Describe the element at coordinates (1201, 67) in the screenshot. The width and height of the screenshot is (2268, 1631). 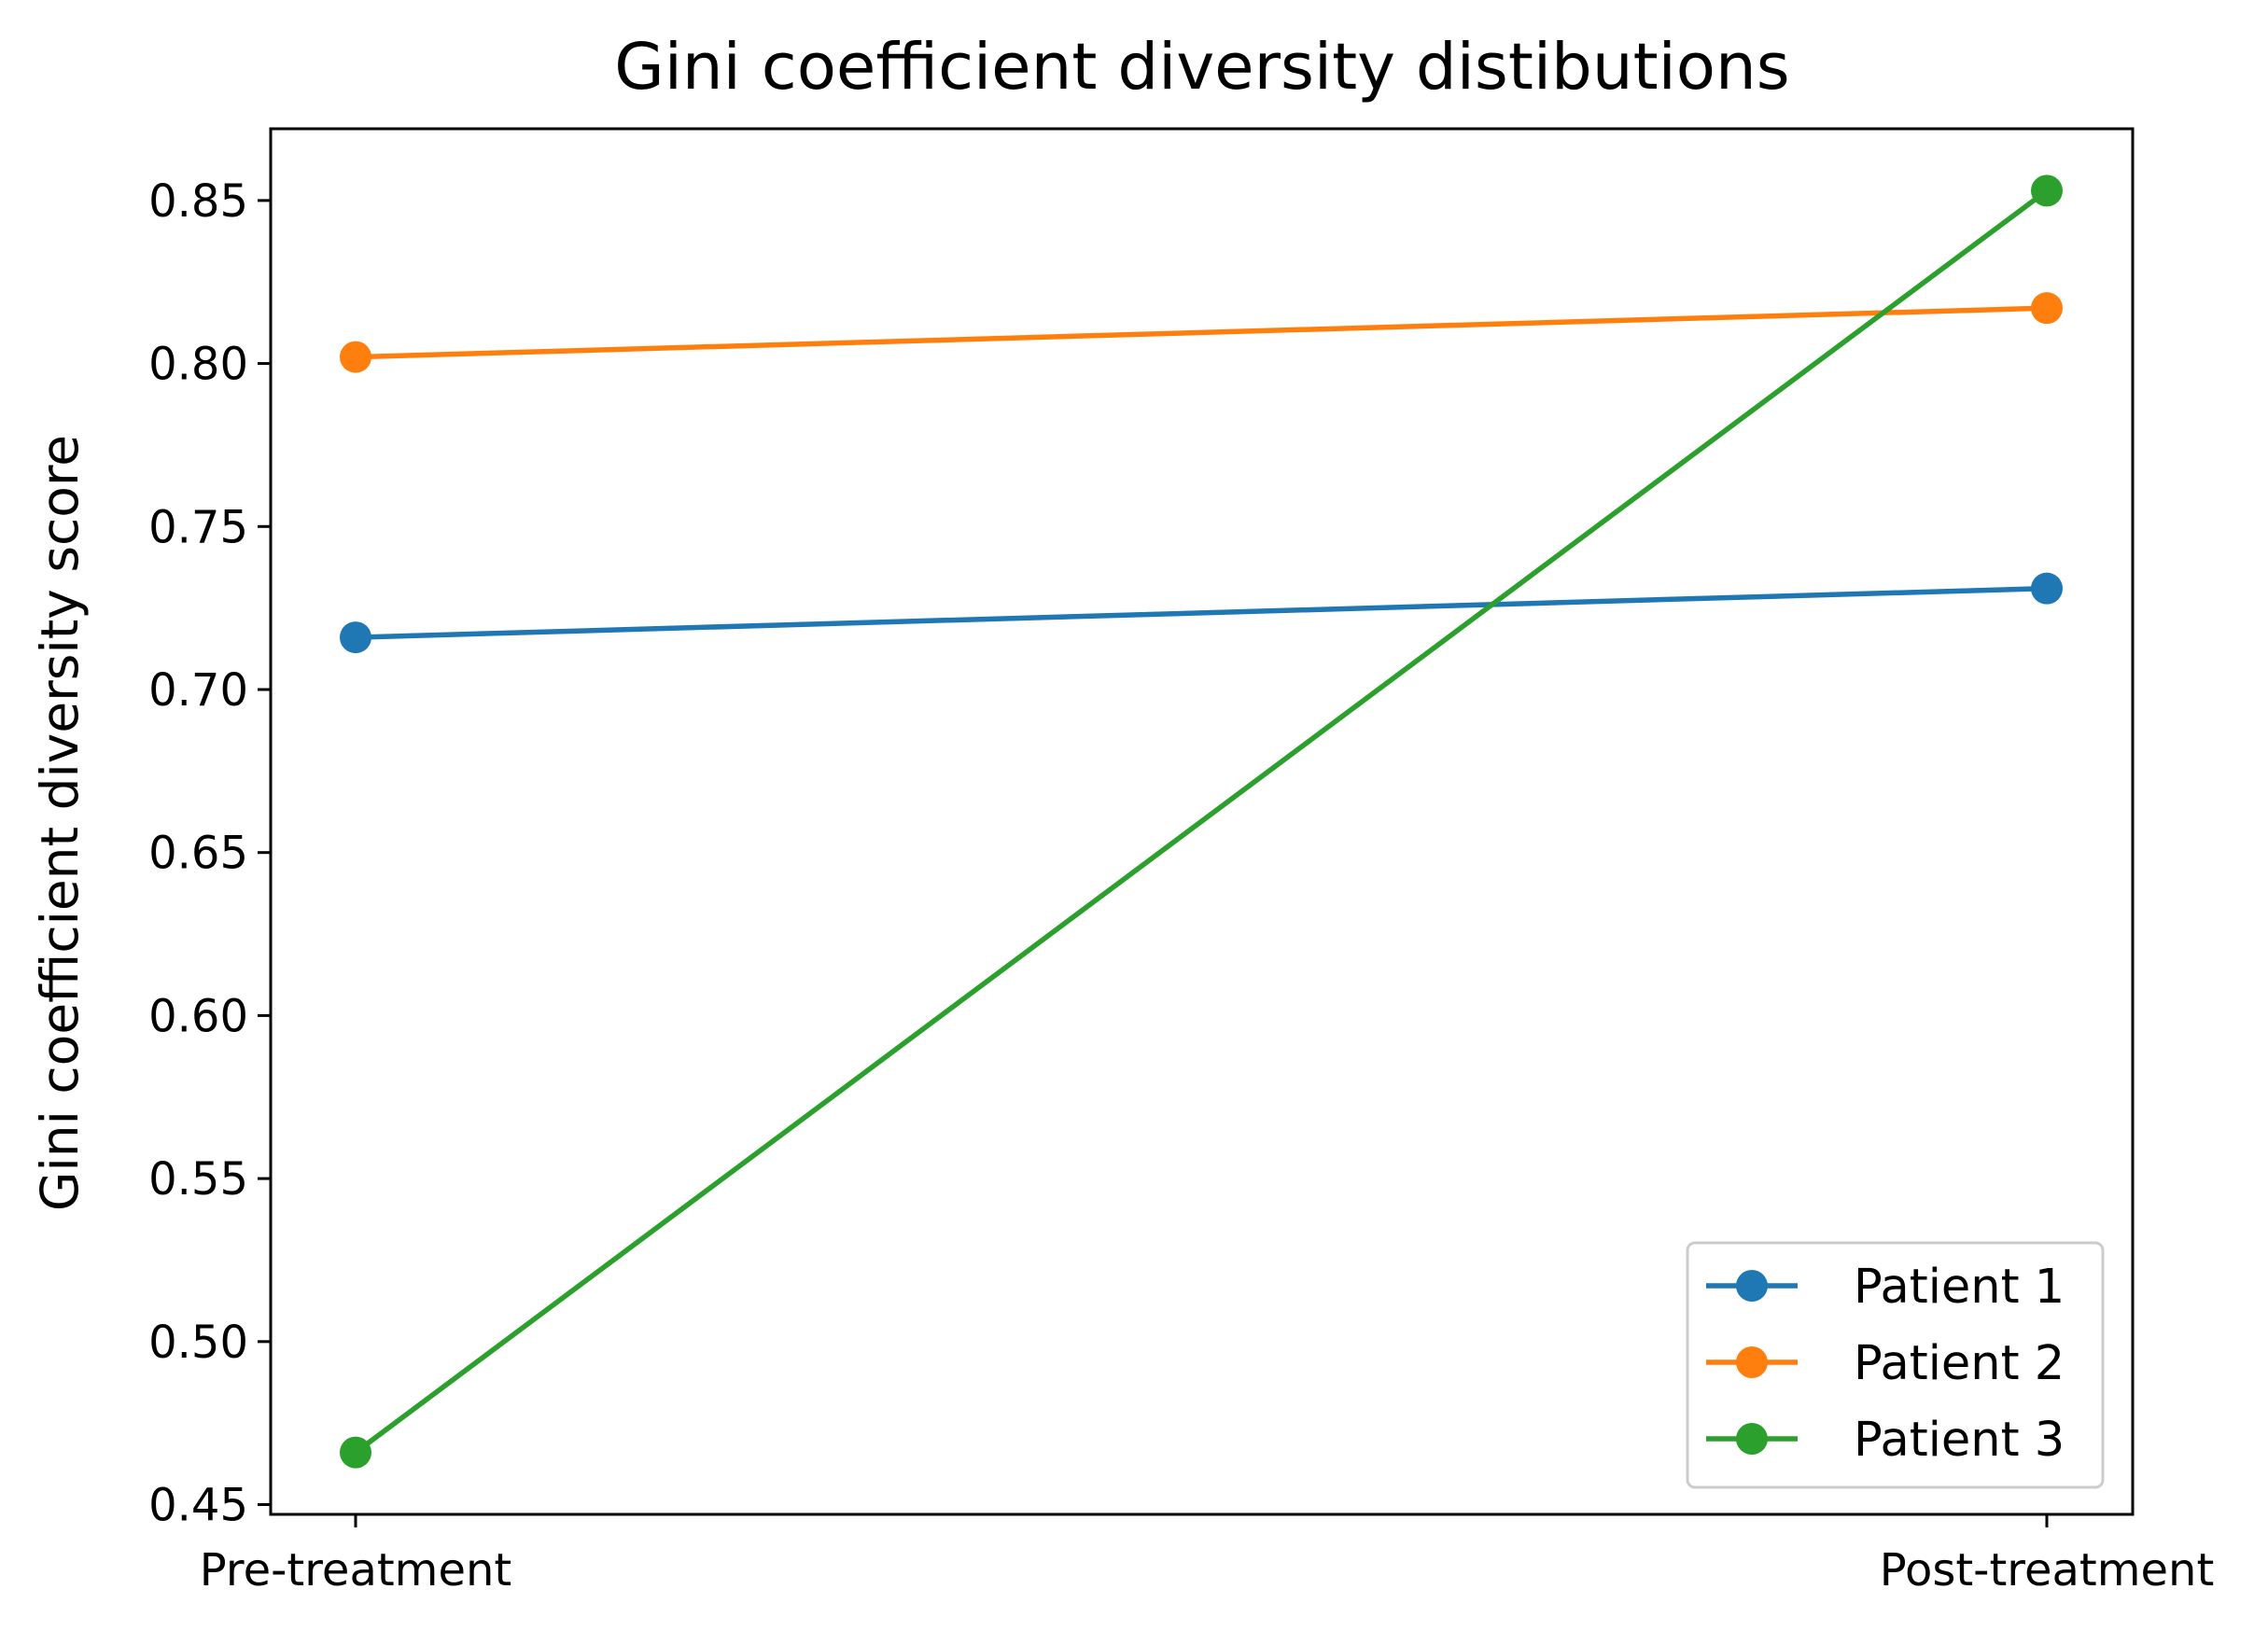
I see `chart-title: Gini coefficient diversity distibutions` at that location.